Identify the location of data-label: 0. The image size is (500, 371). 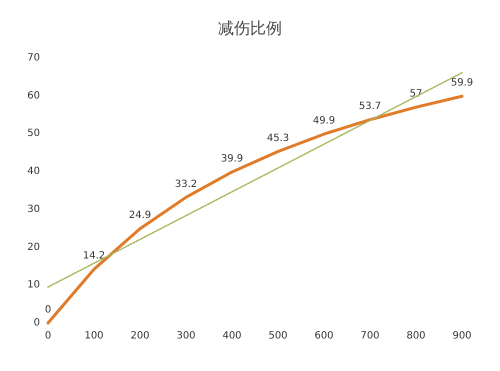
(48, 310).